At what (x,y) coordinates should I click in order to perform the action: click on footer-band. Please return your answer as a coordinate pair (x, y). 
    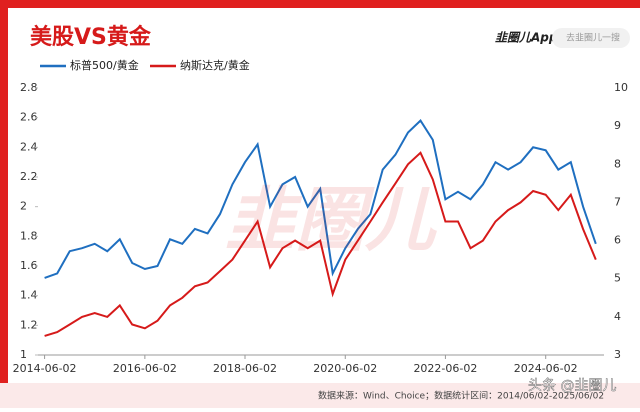
    Looking at the image, I should click on (320, 395).